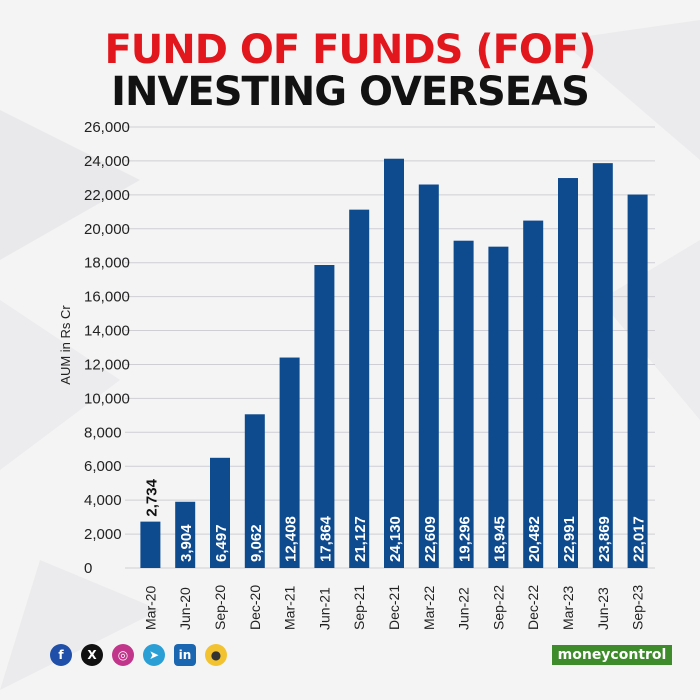 The image size is (700, 700). What do you see at coordinates (103, 432) in the screenshot?
I see `y-tick-label: 8,000` at bounding box center [103, 432].